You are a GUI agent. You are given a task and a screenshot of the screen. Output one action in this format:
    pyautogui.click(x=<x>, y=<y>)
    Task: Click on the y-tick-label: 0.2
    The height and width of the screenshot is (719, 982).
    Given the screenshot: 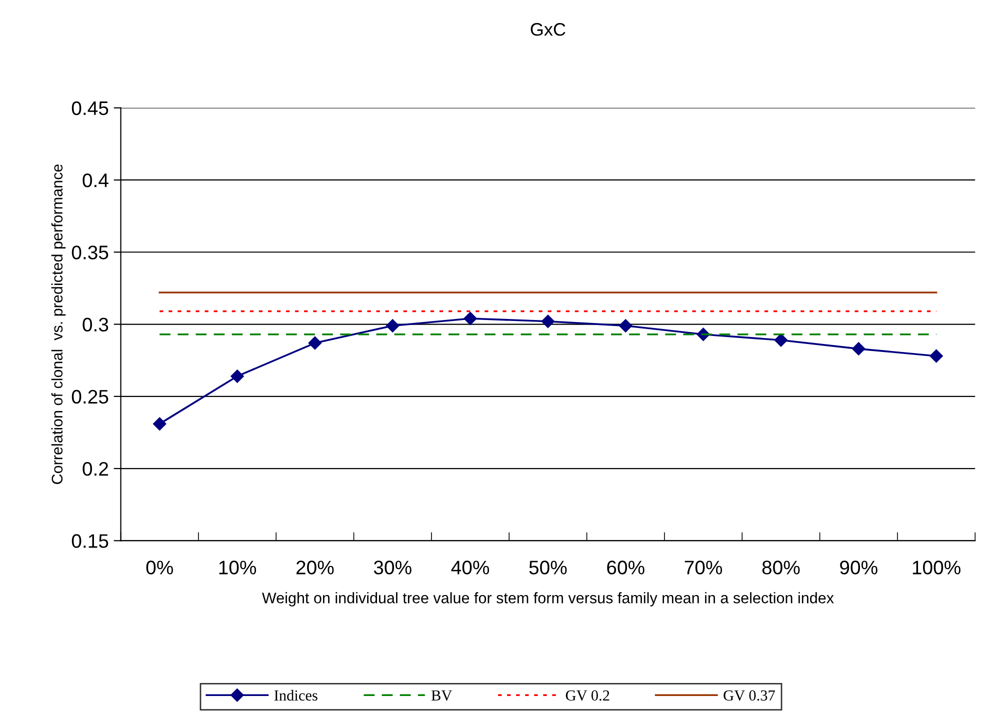 What is the action you would take?
    pyautogui.click(x=95, y=469)
    